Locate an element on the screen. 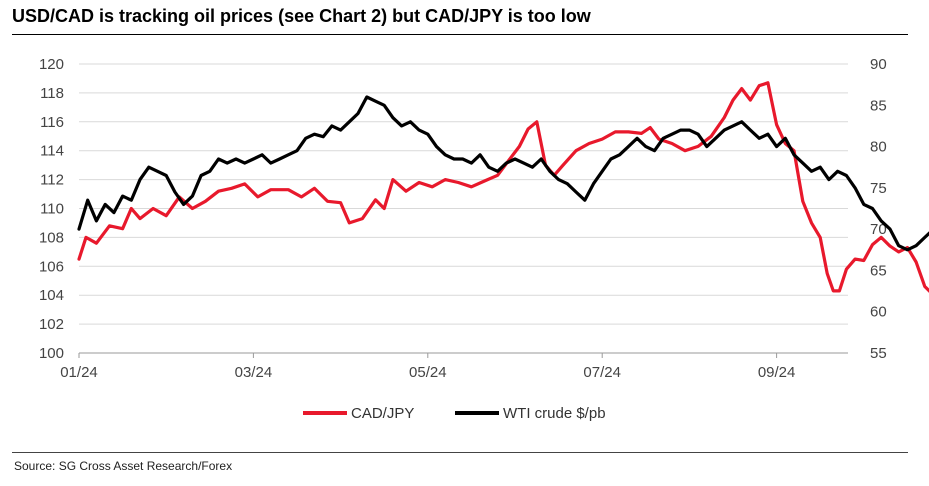  left-tick-label: 106 is located at coordinates (51, 266).